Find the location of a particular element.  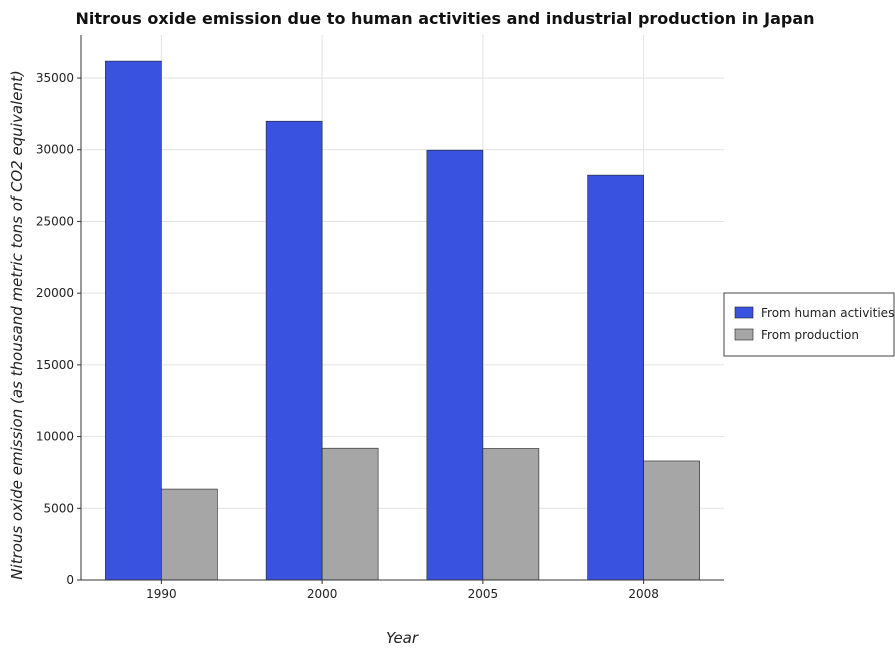

y-tick-label: 30000 is located at coordinates (55, 150).